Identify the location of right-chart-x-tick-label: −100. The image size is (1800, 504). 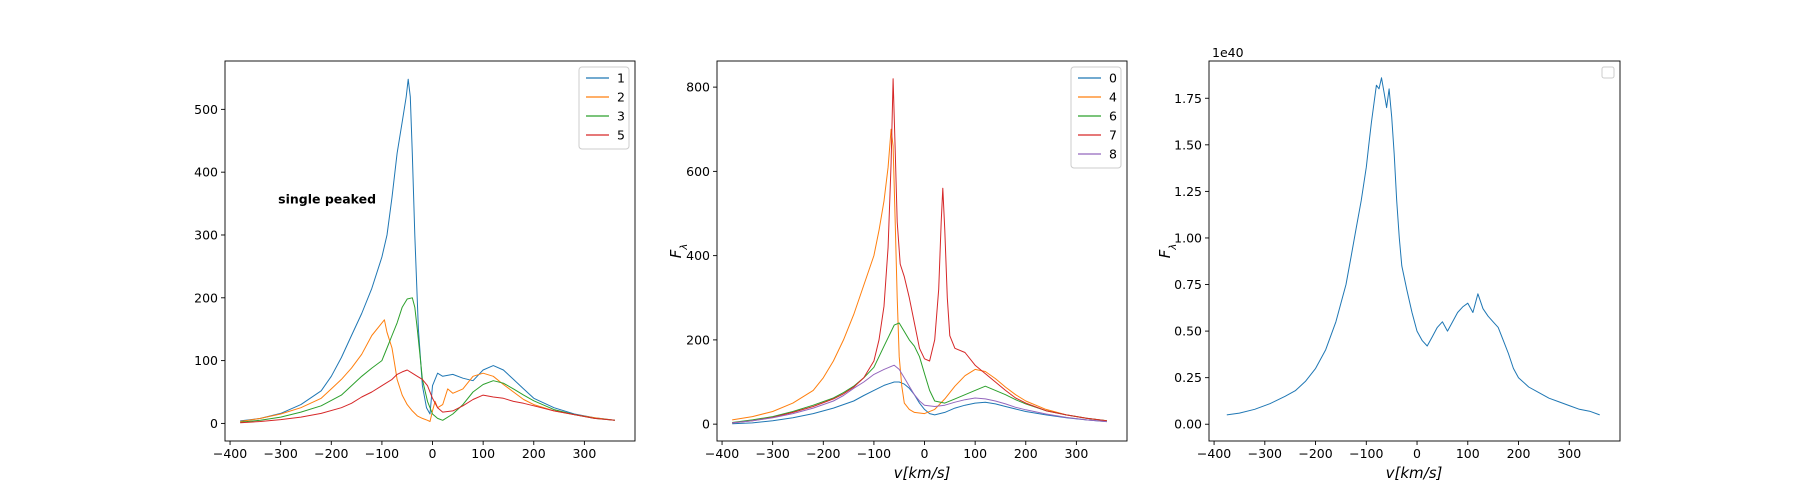
(1366, 453).